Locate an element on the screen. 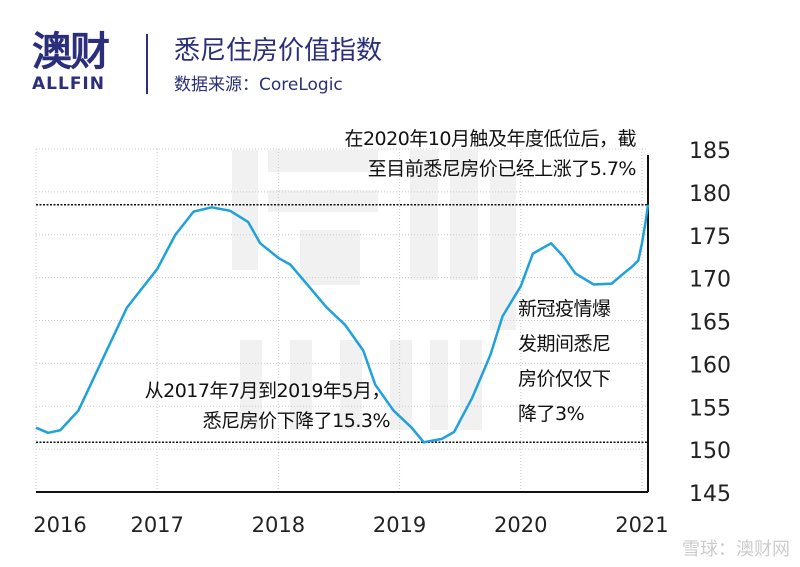 The height and width of the screenshot is (567, 800). chart-title: 悉尼住房价值指数 is located at coordinates (278, 51).